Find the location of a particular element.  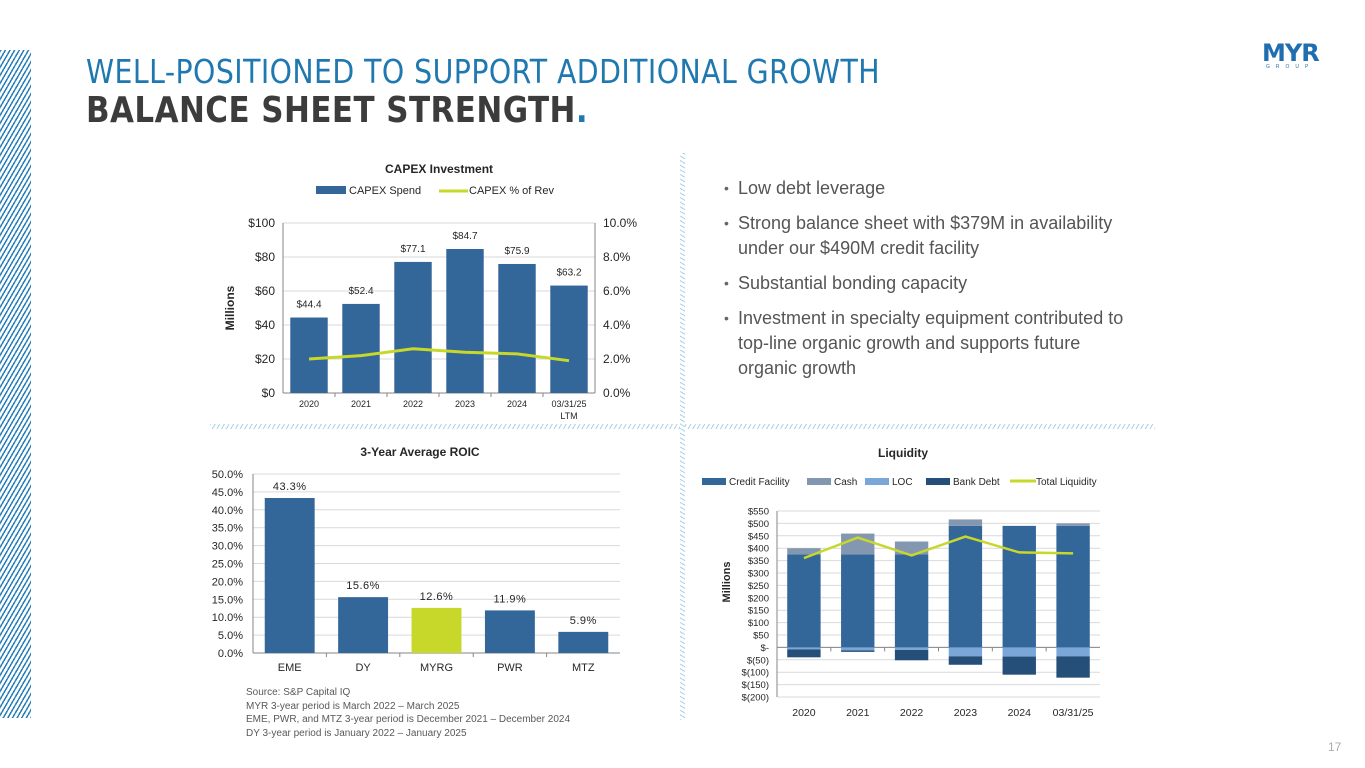

y-tick-label: $50 is located at coordinates (761, 636).